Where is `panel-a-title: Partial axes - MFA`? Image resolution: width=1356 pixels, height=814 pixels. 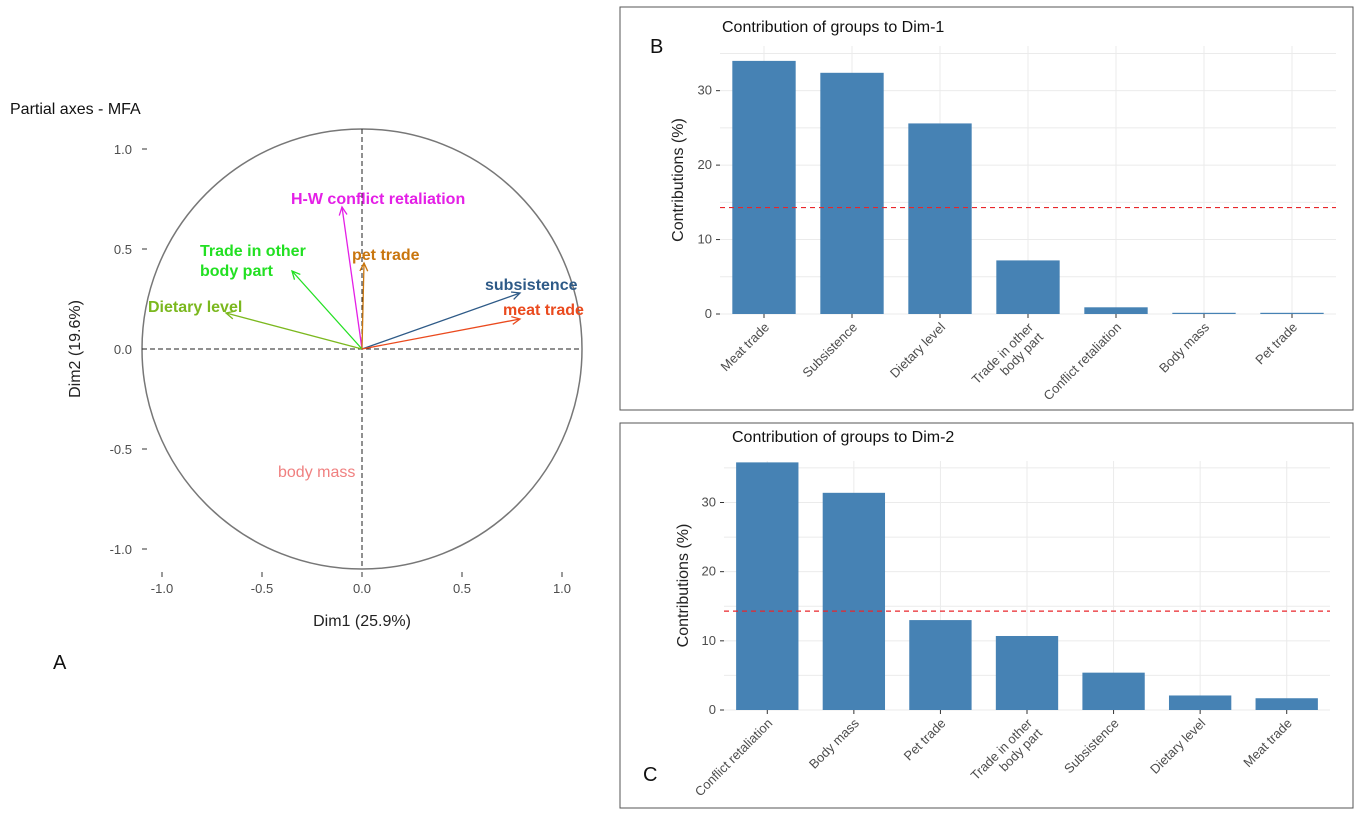 panel-a-title: Partial axes - MFA is located at coordinates (75, 109).